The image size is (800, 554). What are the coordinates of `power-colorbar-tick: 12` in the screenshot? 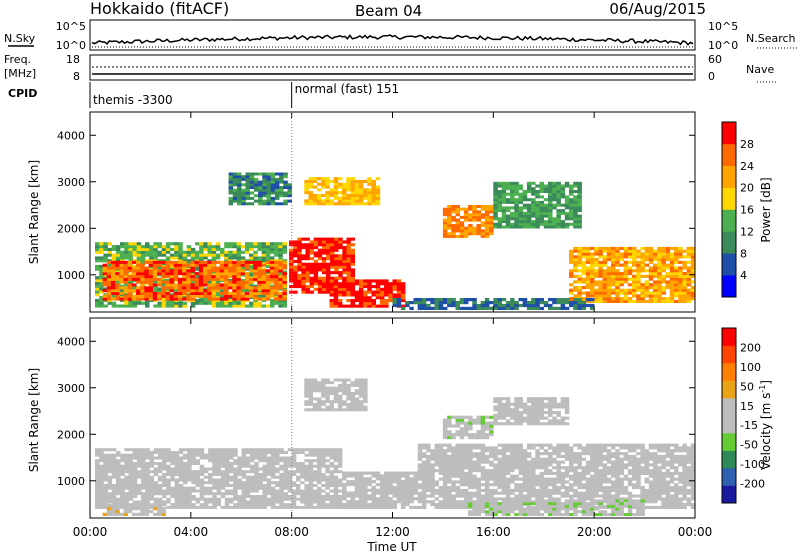 It's located at (747, 231).